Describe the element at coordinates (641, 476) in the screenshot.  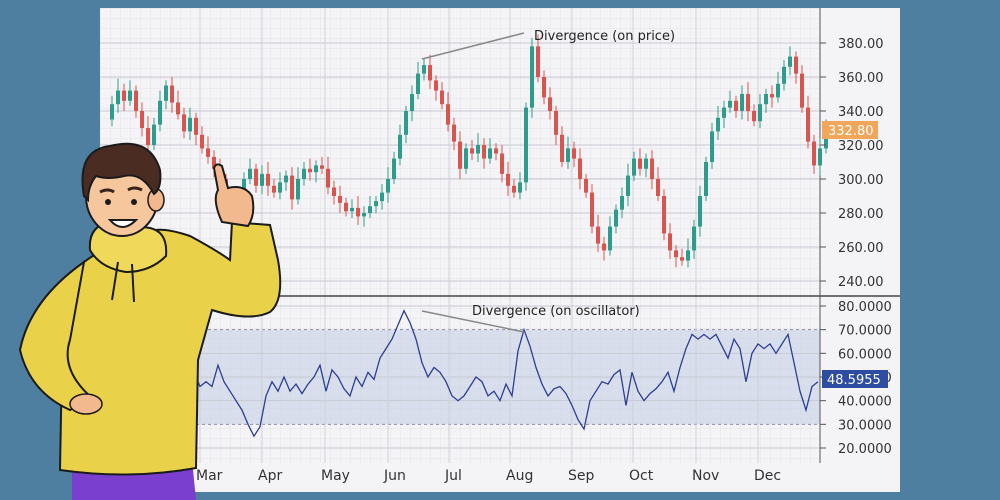
I see `month-label: Oct` at that location.